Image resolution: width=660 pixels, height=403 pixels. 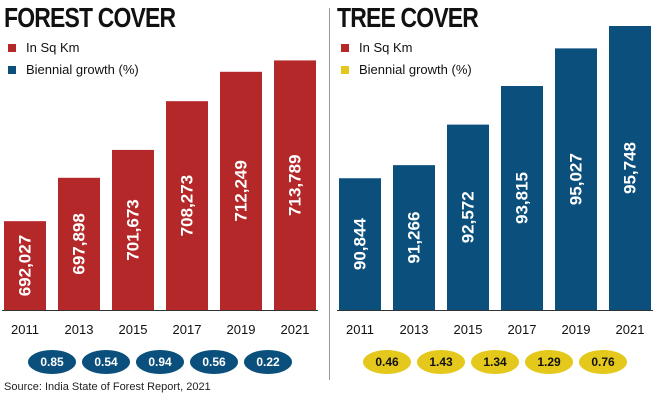 I want to click on forest-cover-title: FOREST COVER, so click(x=90, y=17).